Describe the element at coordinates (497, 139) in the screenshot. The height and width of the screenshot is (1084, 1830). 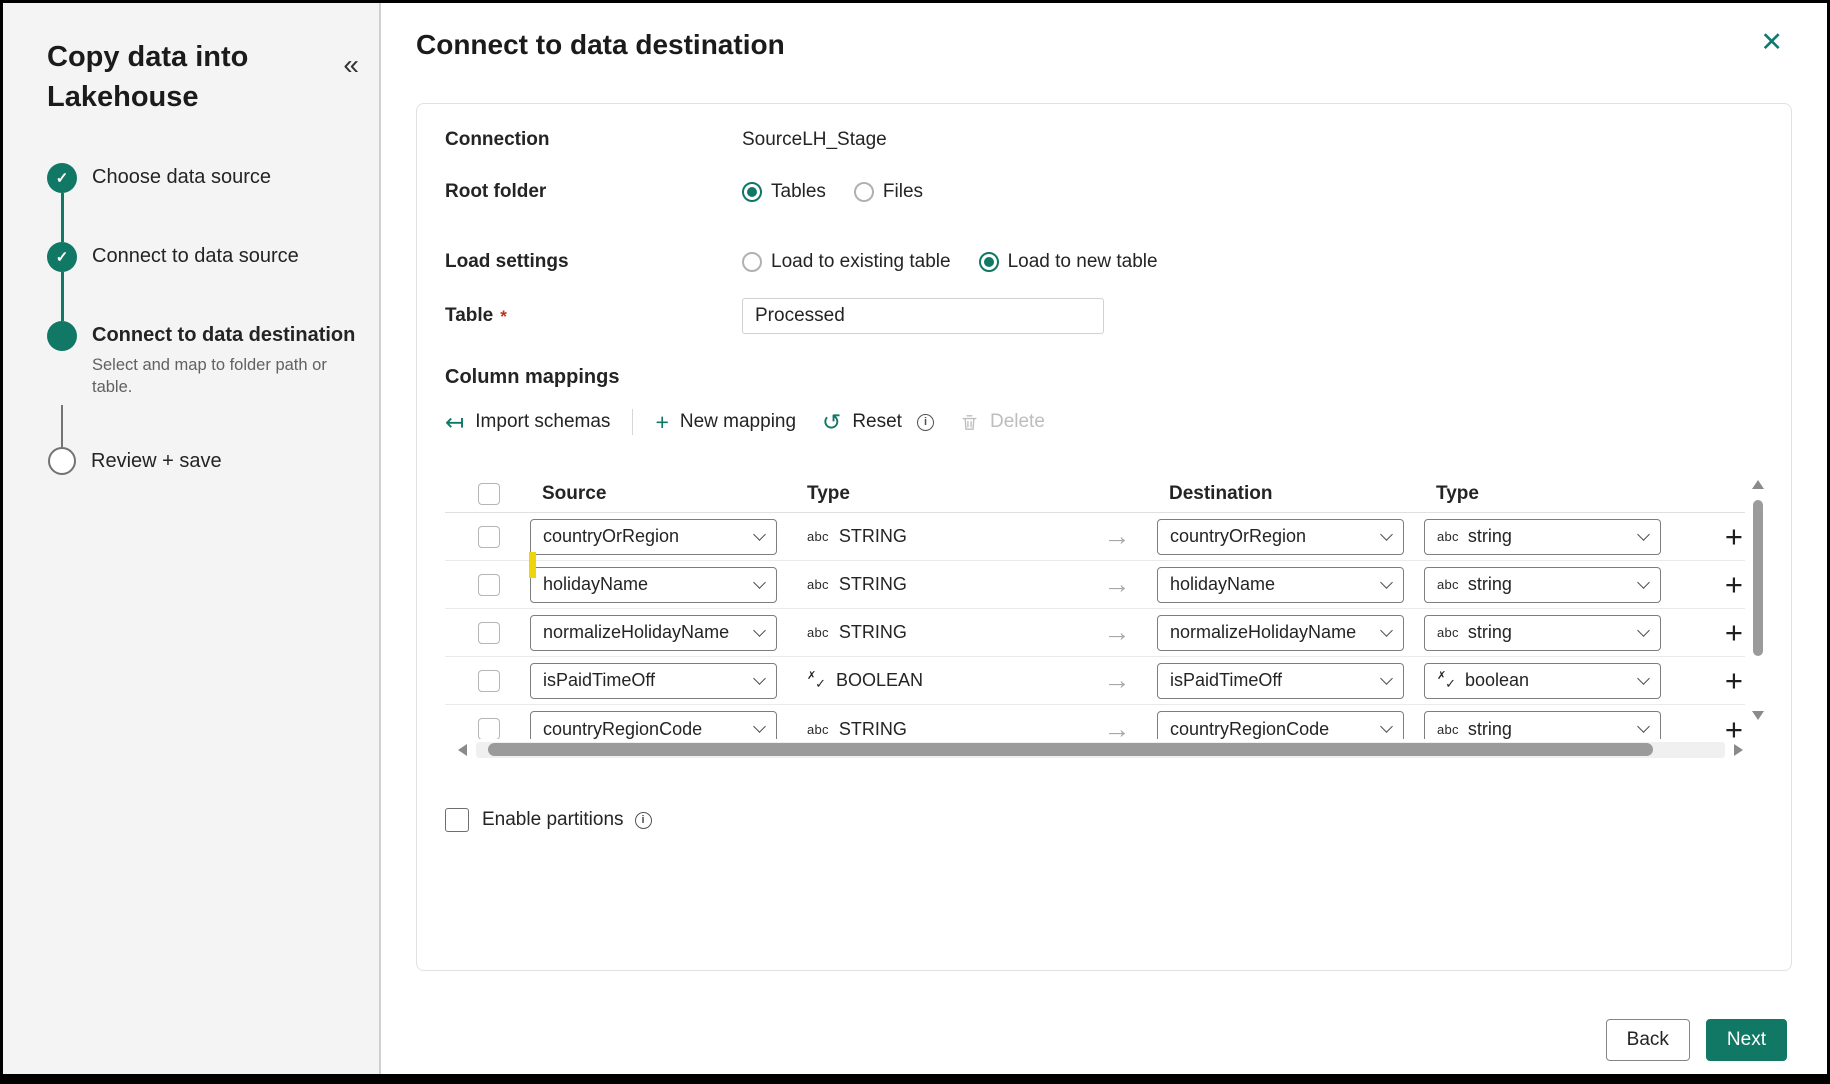
I see `connection-label: Connection` at that location.